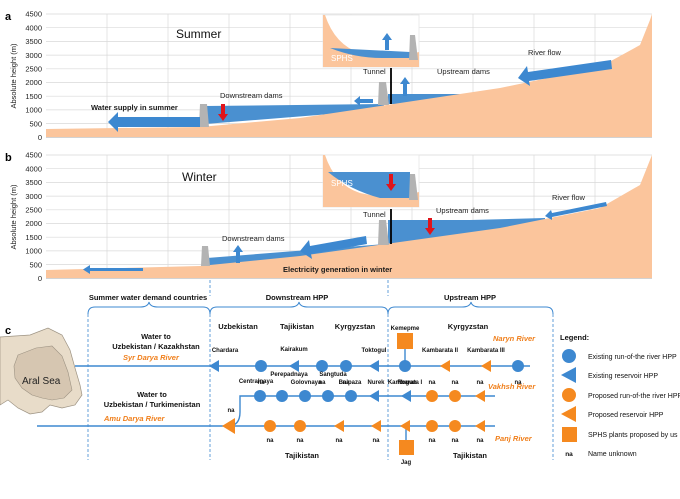  I want to click on panel-b-ylabel: Absolute height (m), so click(13, 217).